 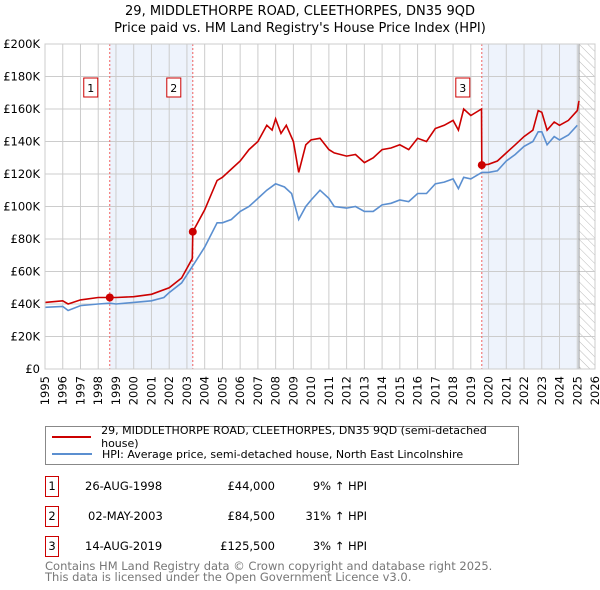 I want to click on sale-number: 1, so click(x=52, y=486).